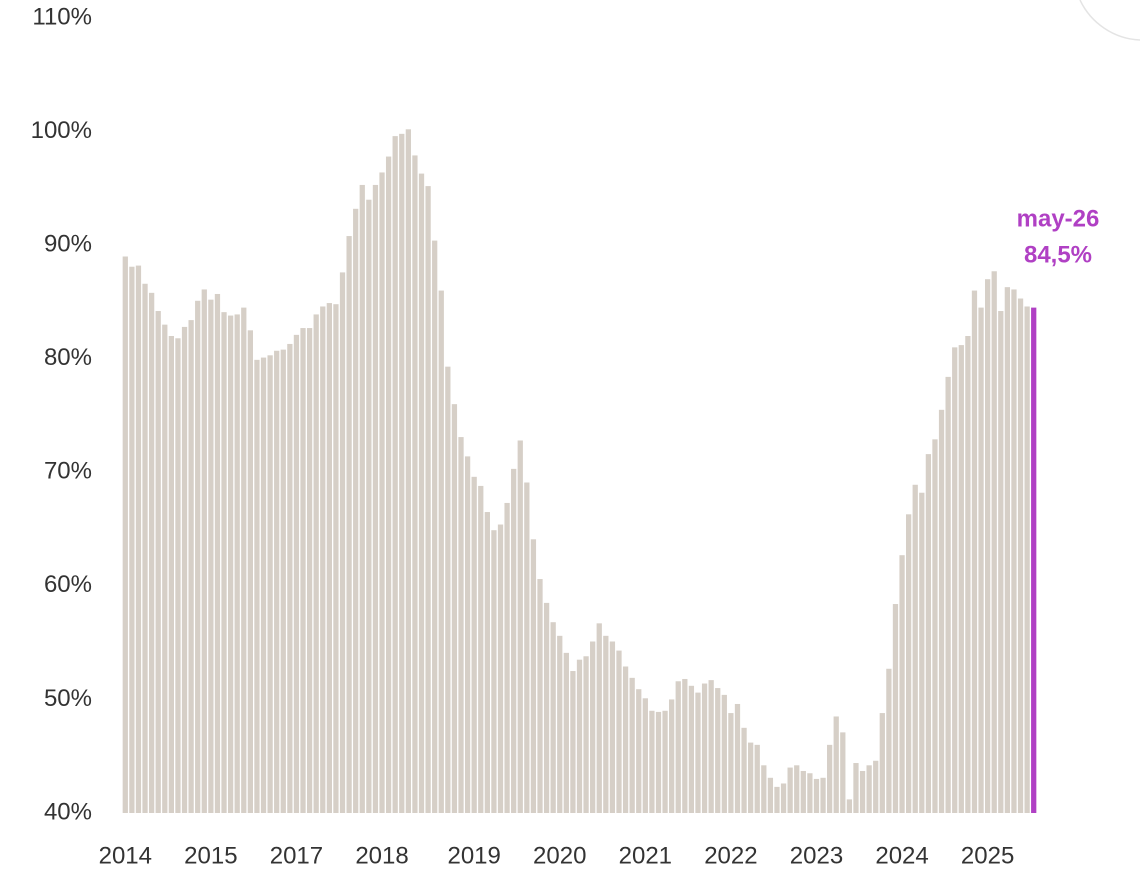 The height and width of the screenshot is (871, 1140). What do you see at coordinates (210, 855) in the screenshot?
I see `x-tick-label: 2015` at bounding box center [210, 855].